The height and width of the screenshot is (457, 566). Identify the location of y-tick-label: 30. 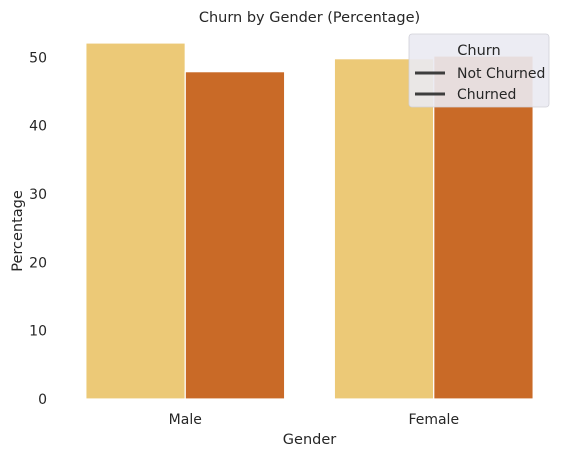
(38, 195).